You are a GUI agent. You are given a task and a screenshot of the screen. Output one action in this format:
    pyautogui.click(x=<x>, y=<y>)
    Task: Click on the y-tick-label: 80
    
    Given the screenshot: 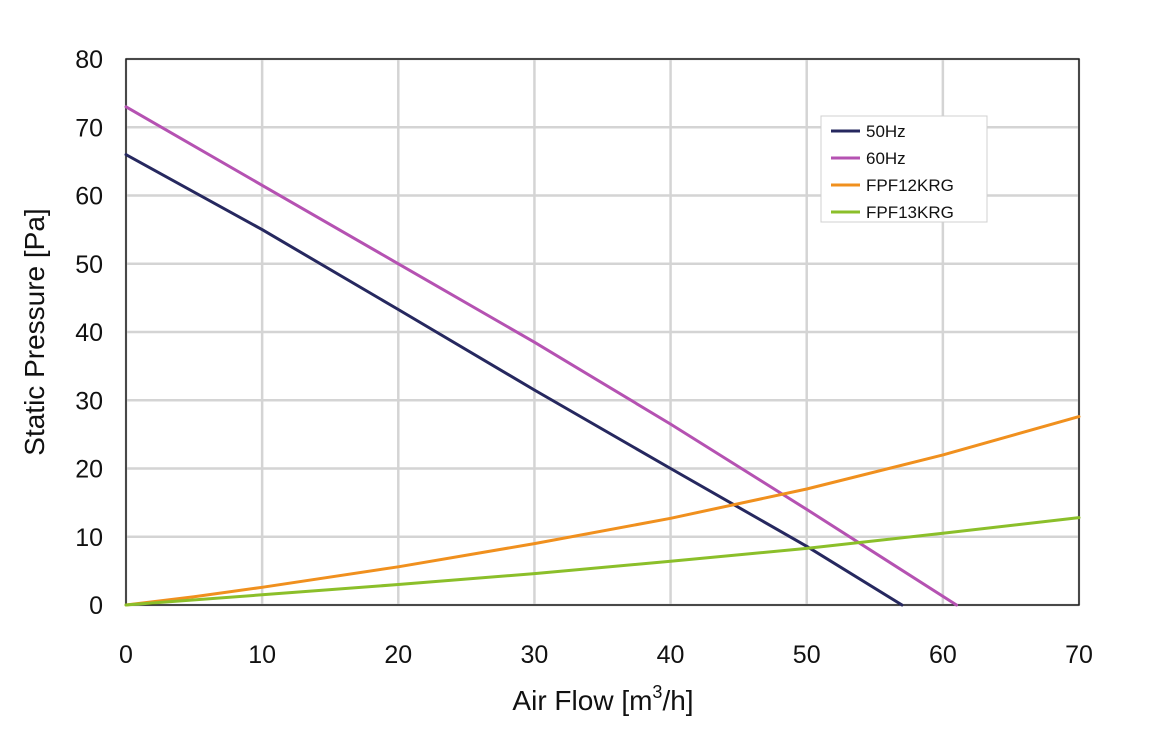 What is the action you would take?
    pyautogui.click(x=89, y=60)
    